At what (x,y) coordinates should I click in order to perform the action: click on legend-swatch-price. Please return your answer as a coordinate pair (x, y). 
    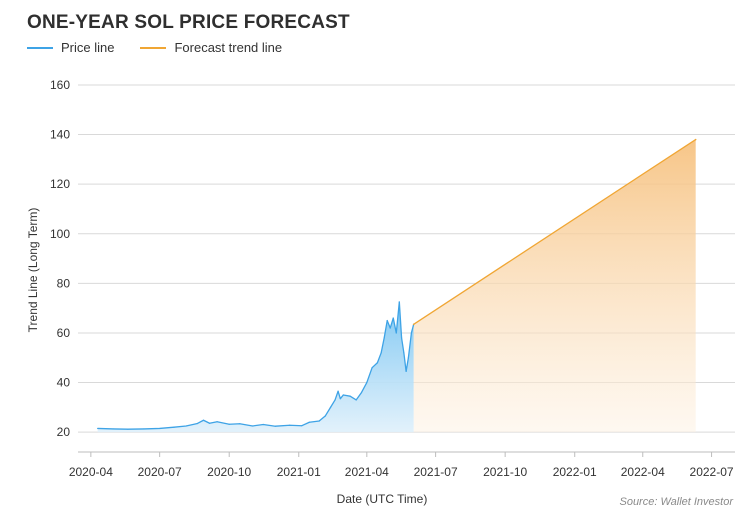
    Looking at the image, I should click on (40, 47).